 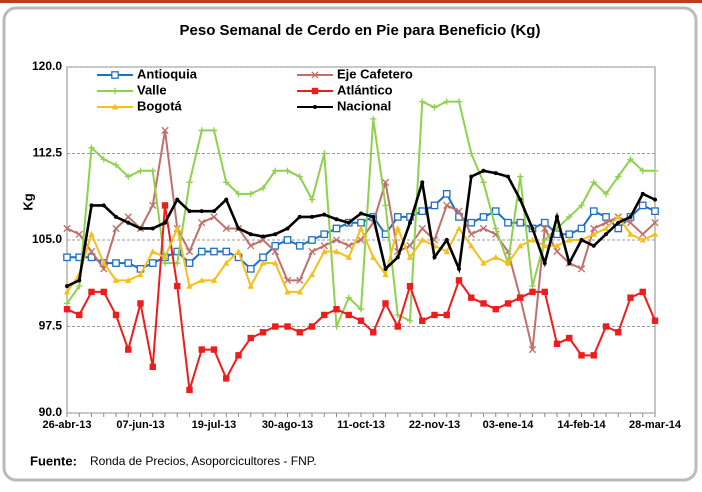 What do you see at coordinates (375, 73) in the screenshot?
I see `legend-label: Eje Cafetero` at bounding box center [375, 73].